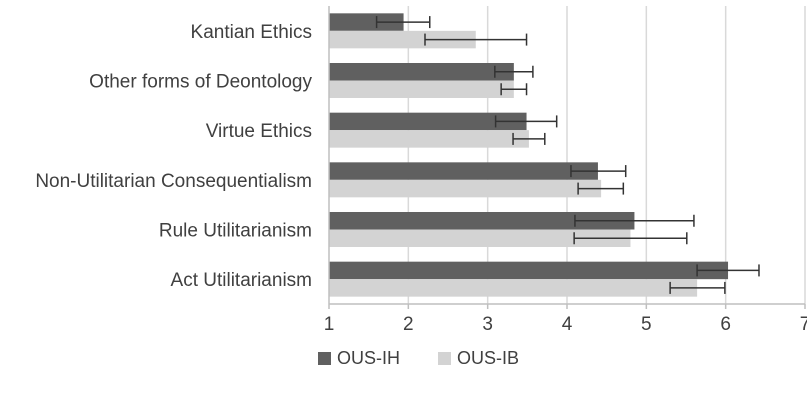 The image size is (807, 393). What do you see at coordinates (803, 324) in the screenshot?
I see `x-tick-label-7: 7` at bounding box center [803, 324].